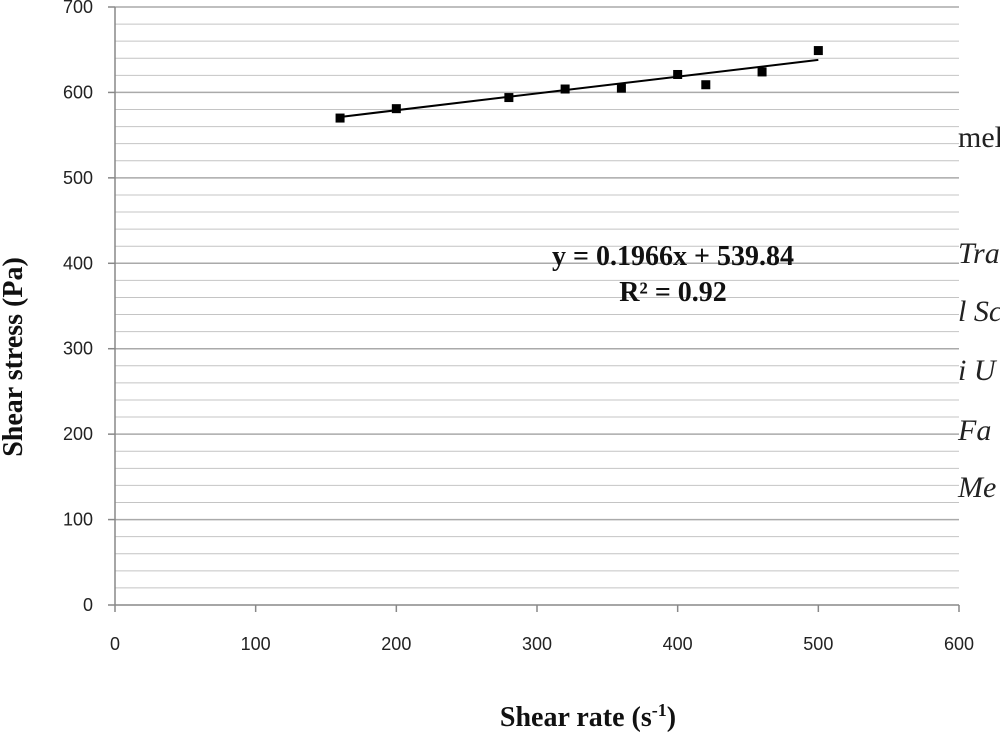  I want to click on y-tick-label: 0, so click(88, 605).